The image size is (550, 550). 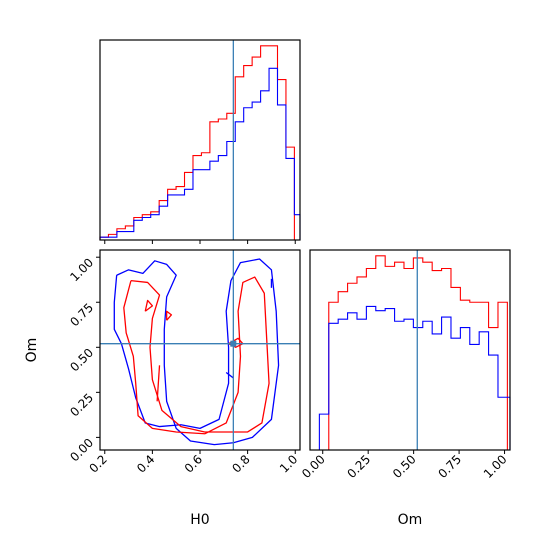 I want to click on contour-x-ticks: 0.2 0.4 0.6 0.8 1.0, so click(x=193, y=463).